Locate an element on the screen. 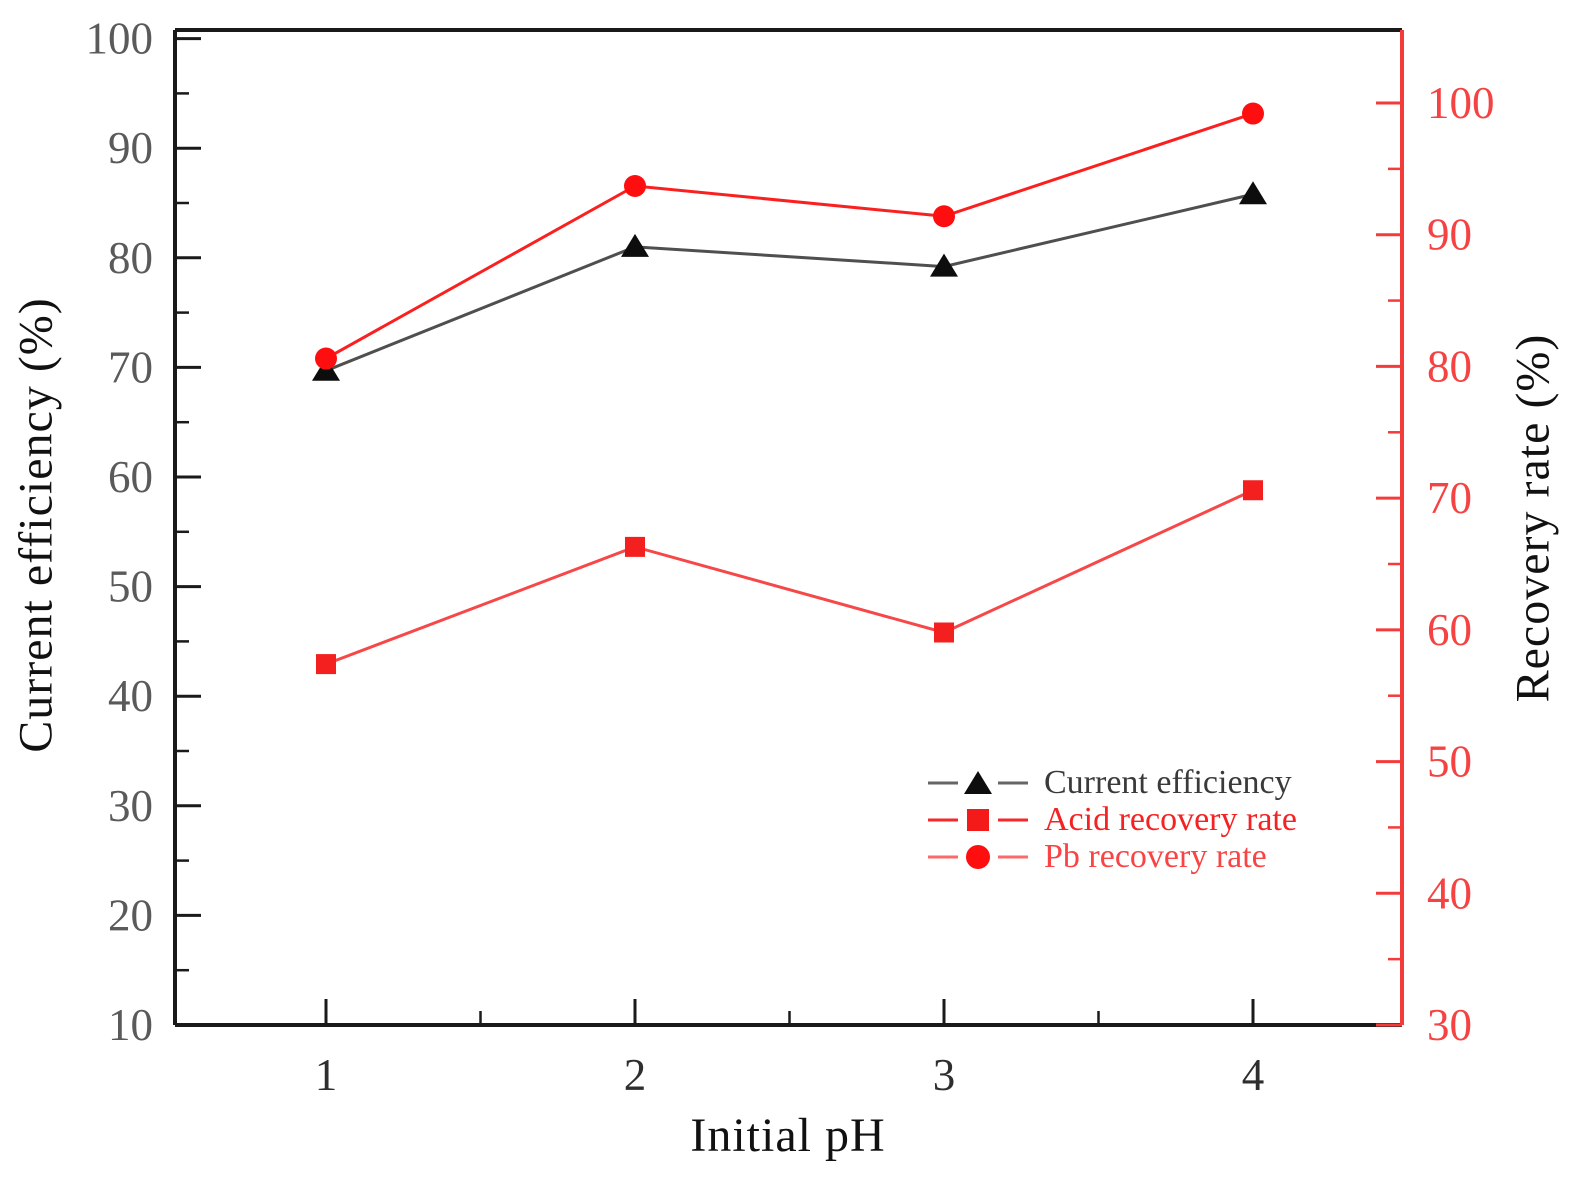  left-axis-tick-label: 20 is located at coordinates (130, 915).